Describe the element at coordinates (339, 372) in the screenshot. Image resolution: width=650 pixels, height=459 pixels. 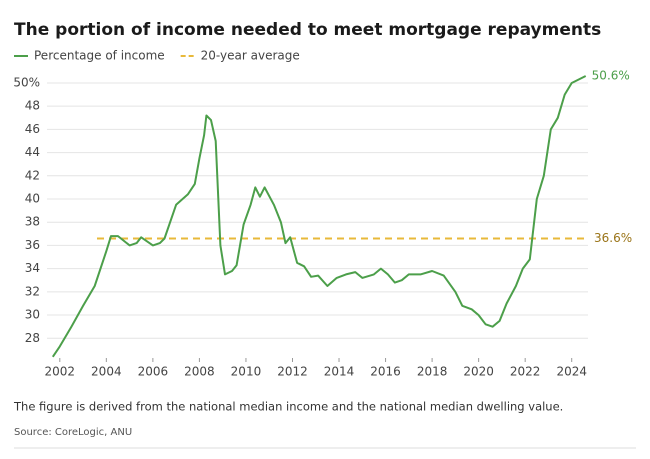
I see `x-tick-label: 2014` at that location.